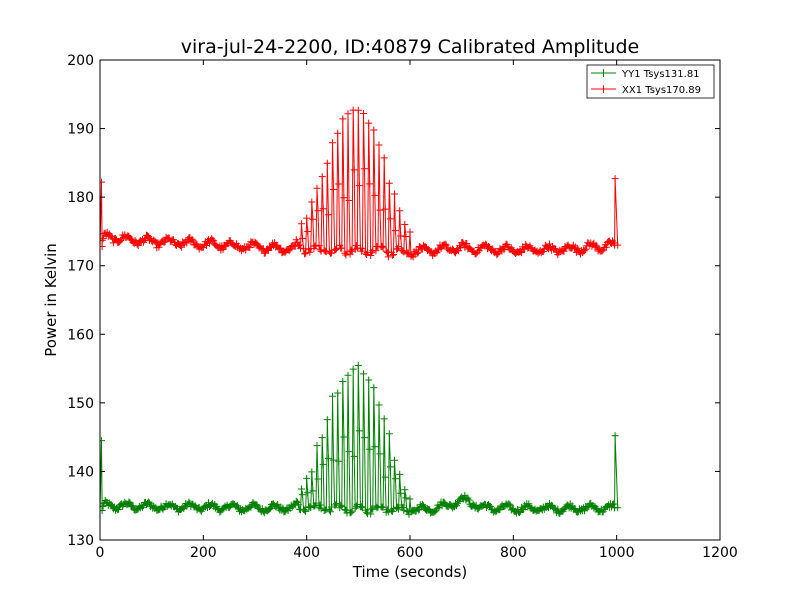 This screenshot has width=800, height=600. What do you see at coordinates (80, 198) in the screenshot?
I see `y-tick-label: 180` at bounding box center [80, 198].